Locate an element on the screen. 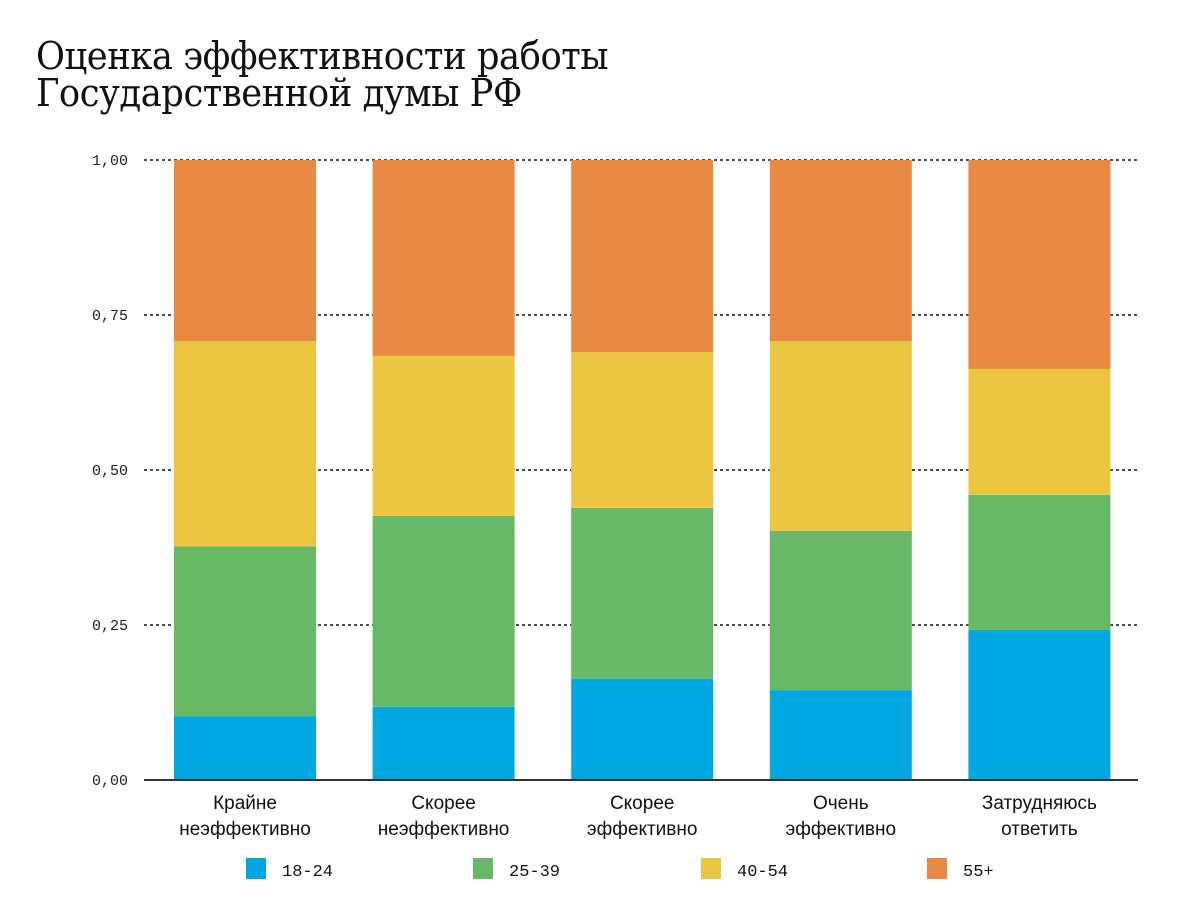 This screenshot has height=899, width=1200. y-axis-ticks: 0,00 0,25 0,50 0,75 1,00 is located at coordinates (110, 471).